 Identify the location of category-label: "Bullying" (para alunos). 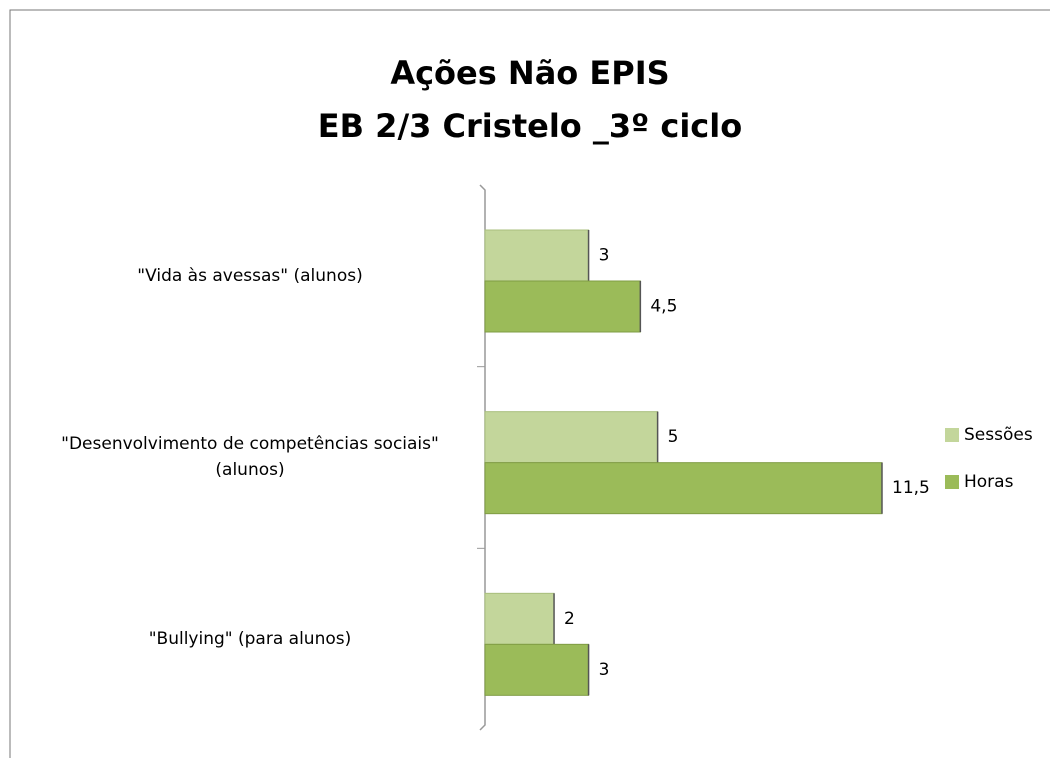
(250, 639).